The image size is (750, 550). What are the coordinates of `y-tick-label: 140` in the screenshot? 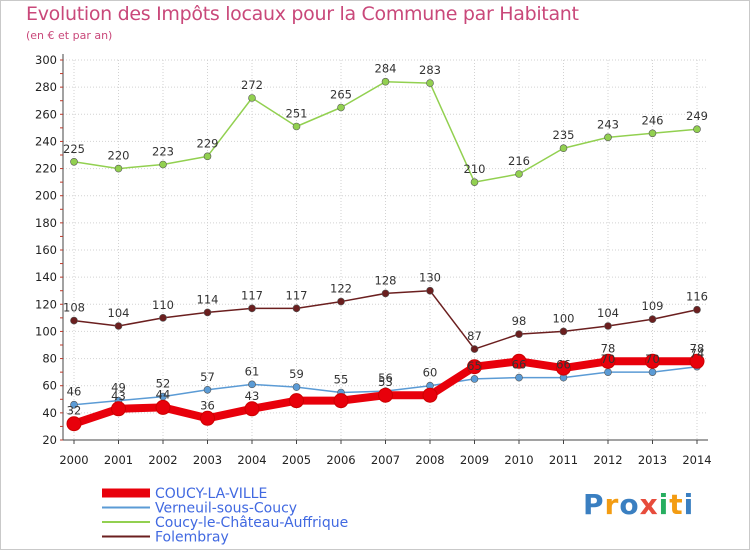 It's located at (46, 277).